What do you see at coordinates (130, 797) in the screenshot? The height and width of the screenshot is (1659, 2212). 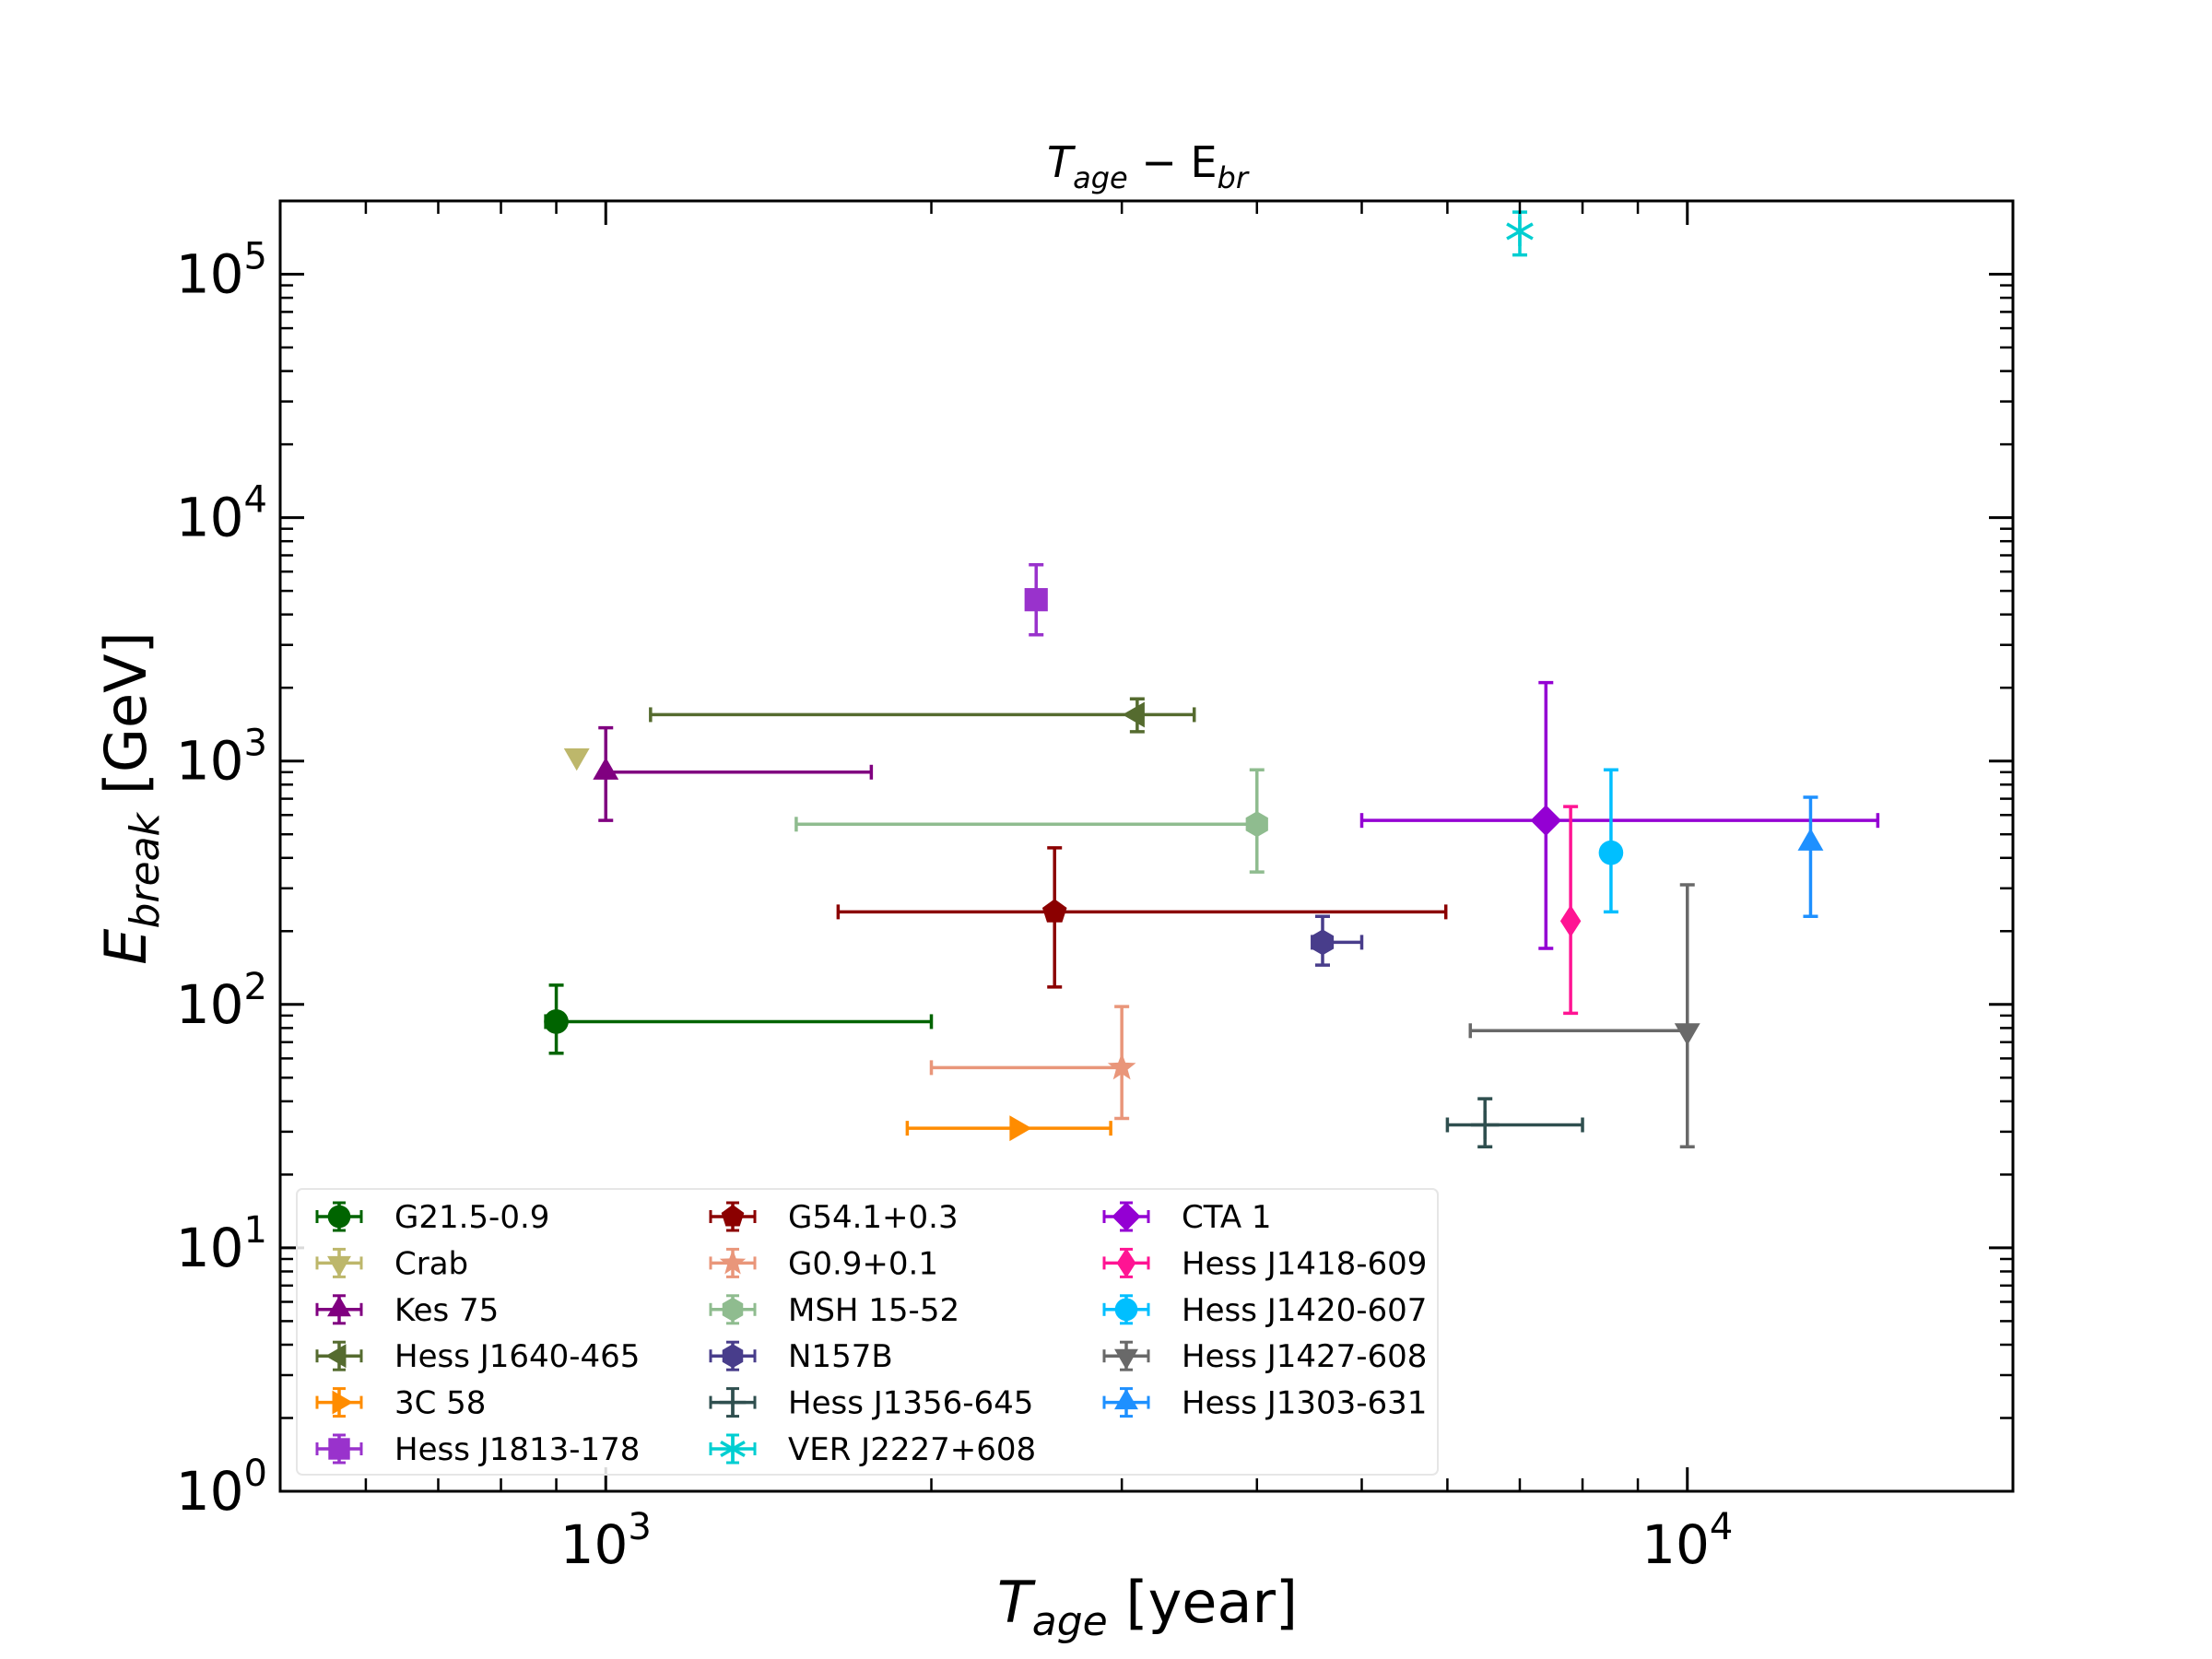 I see `y-axis-title: Ebreak [GeV]` at bounding box center [130, 797].